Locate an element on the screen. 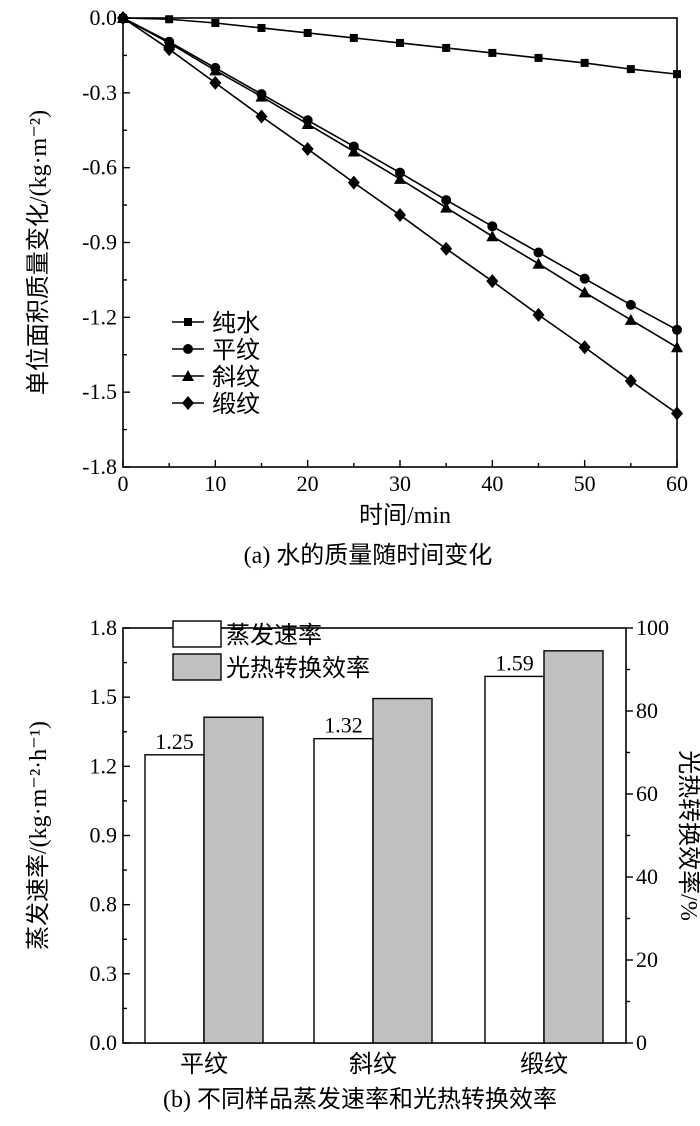 Image resolution: width=700 pixels, height=1126 pixels. chart-b-left-axis-title: 蒸发速率/(kg·m⁻²·h⁻¹) is located at coordinates (38, 835).